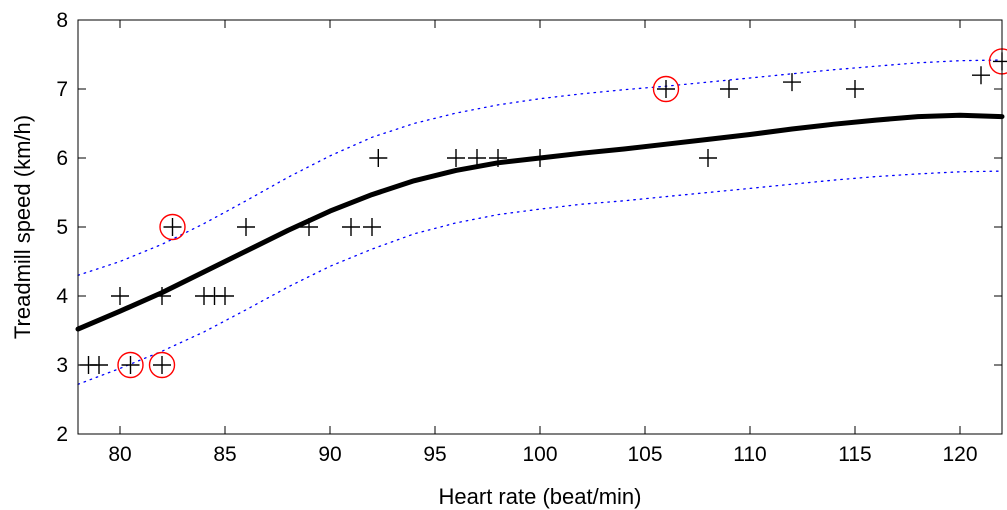 The height and width of the screenshot is (510, 1007). I want to click on x-tick-label-3: 95, so click(434, 454).